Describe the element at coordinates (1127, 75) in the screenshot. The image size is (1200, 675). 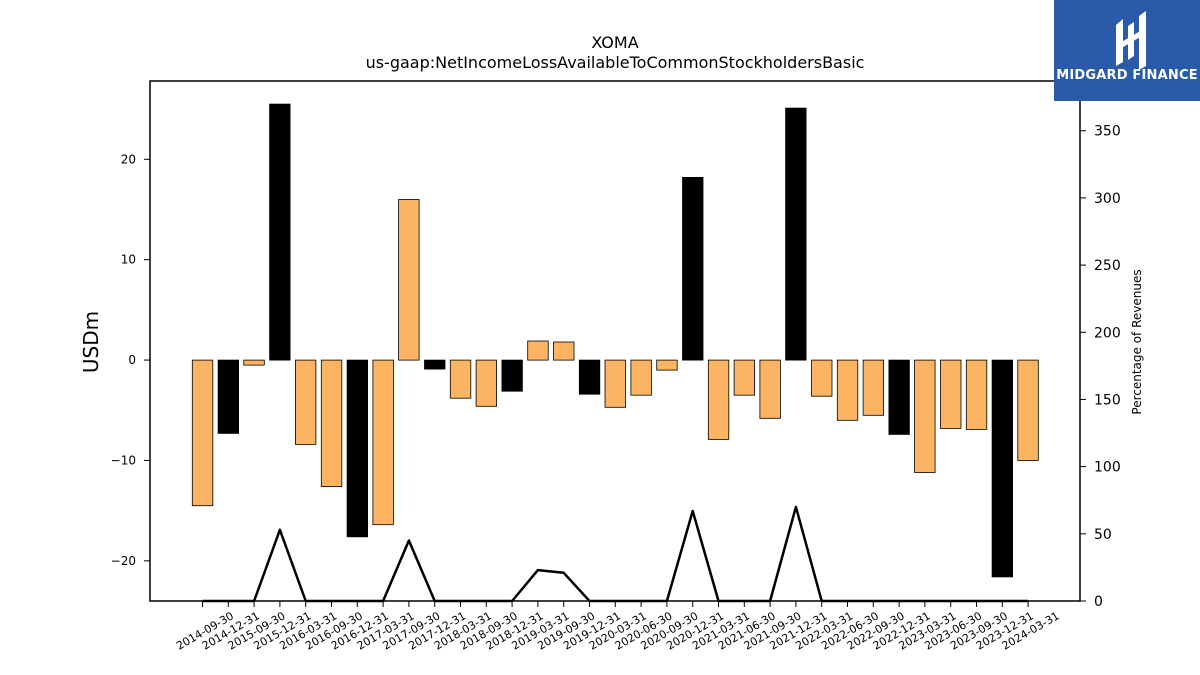
I see `logo-text: MIDGARD FINANCE` at that location.